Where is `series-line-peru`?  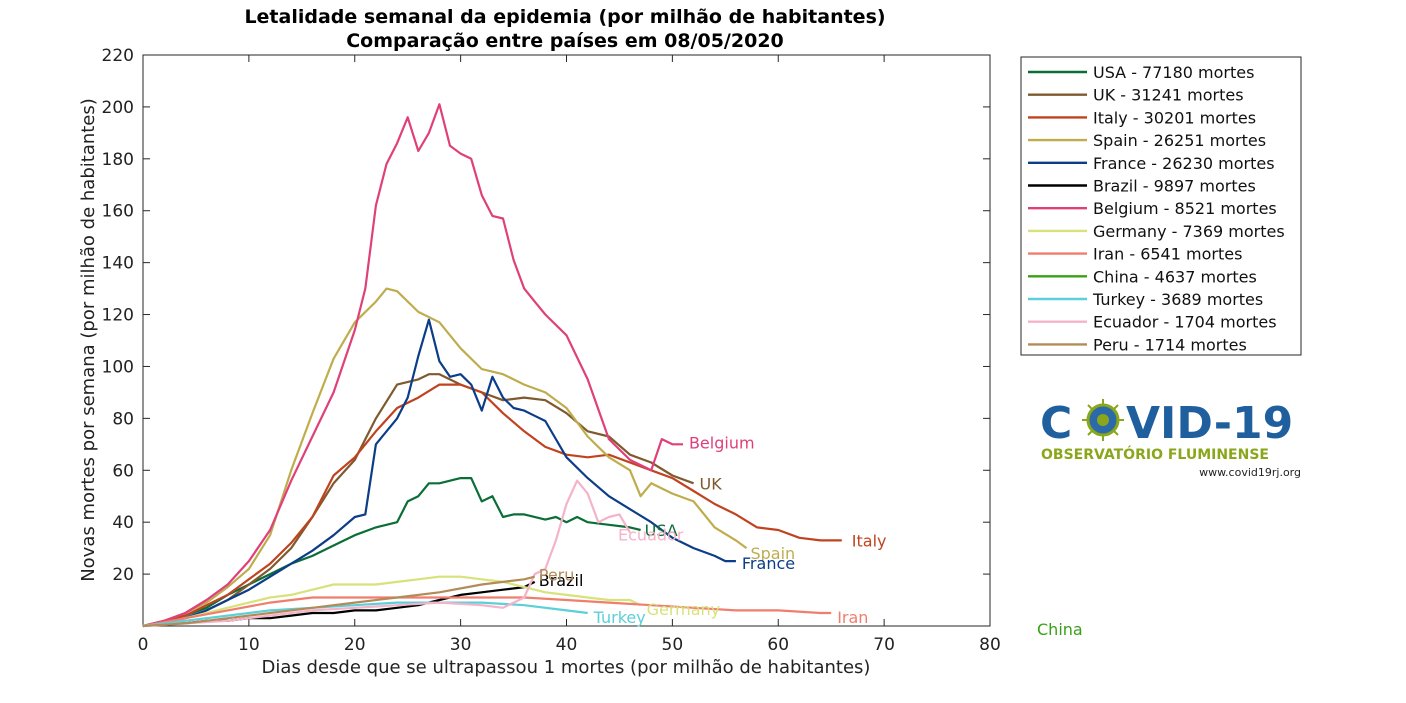
series-line-peru is located at coordinates (338, 601).